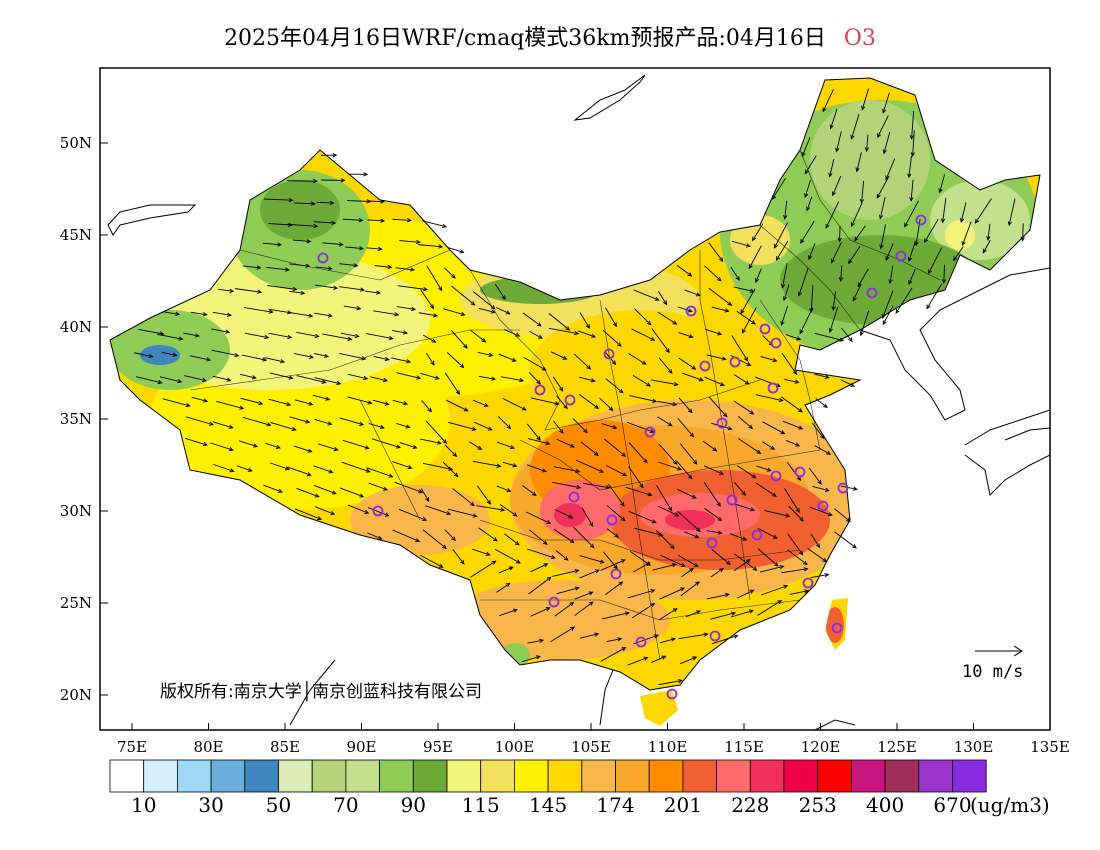 The width and height of the screenshot is (1100, 850). Describe the element at coordinates (550, 36) in the screenshot. I see `map-title: 2025年04月16日WRF/cmaq模式36km预报产品:04月16日 O3` at that location.